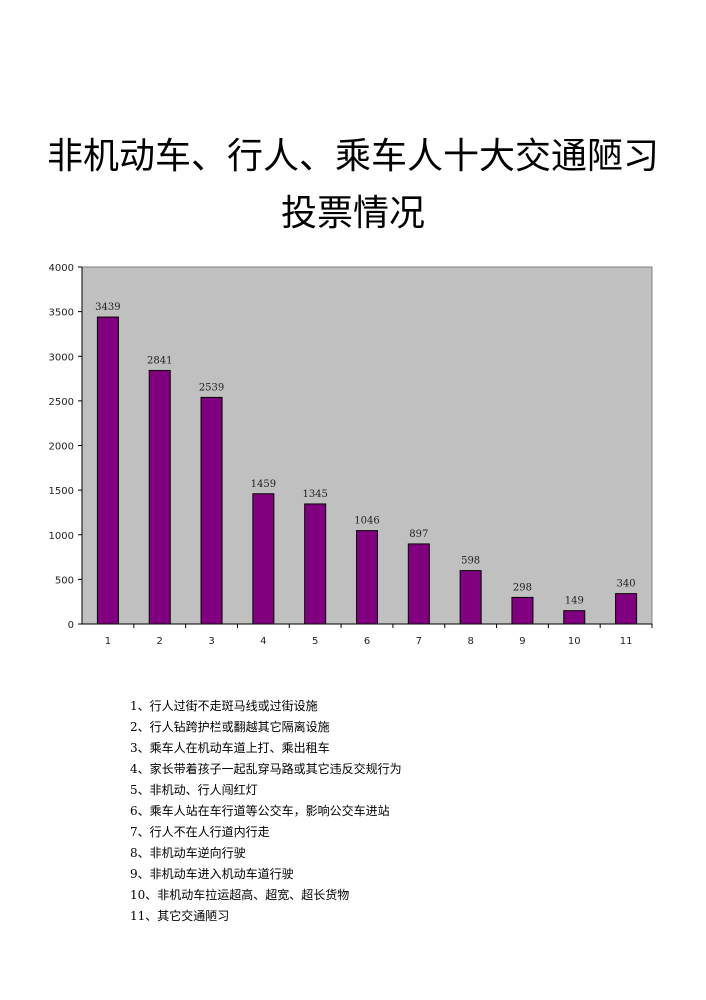 Image resolution: width=706 pixels, height=1000 pixels. I want to click on y-tick-label: 4000, so click(61, 268).